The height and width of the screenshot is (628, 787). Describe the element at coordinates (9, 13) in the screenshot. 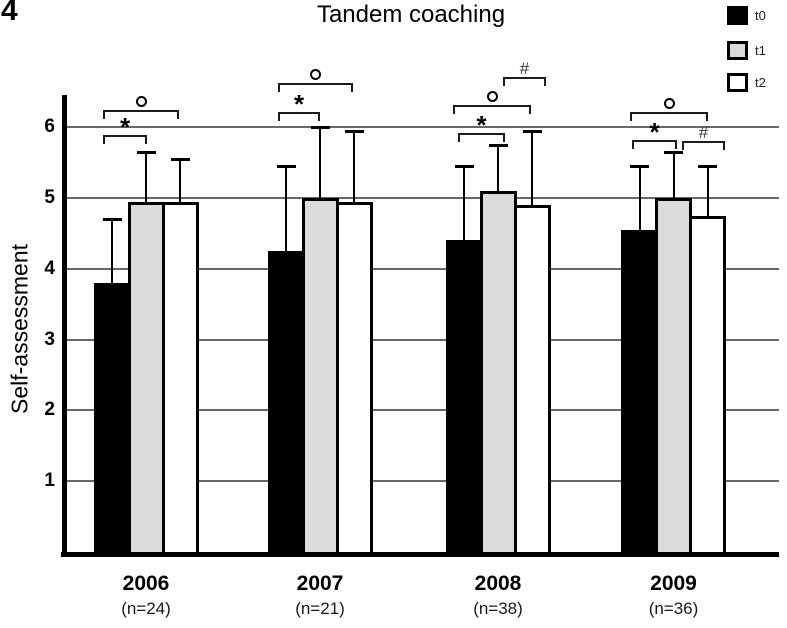

I see `figure-number: 4` at that location.